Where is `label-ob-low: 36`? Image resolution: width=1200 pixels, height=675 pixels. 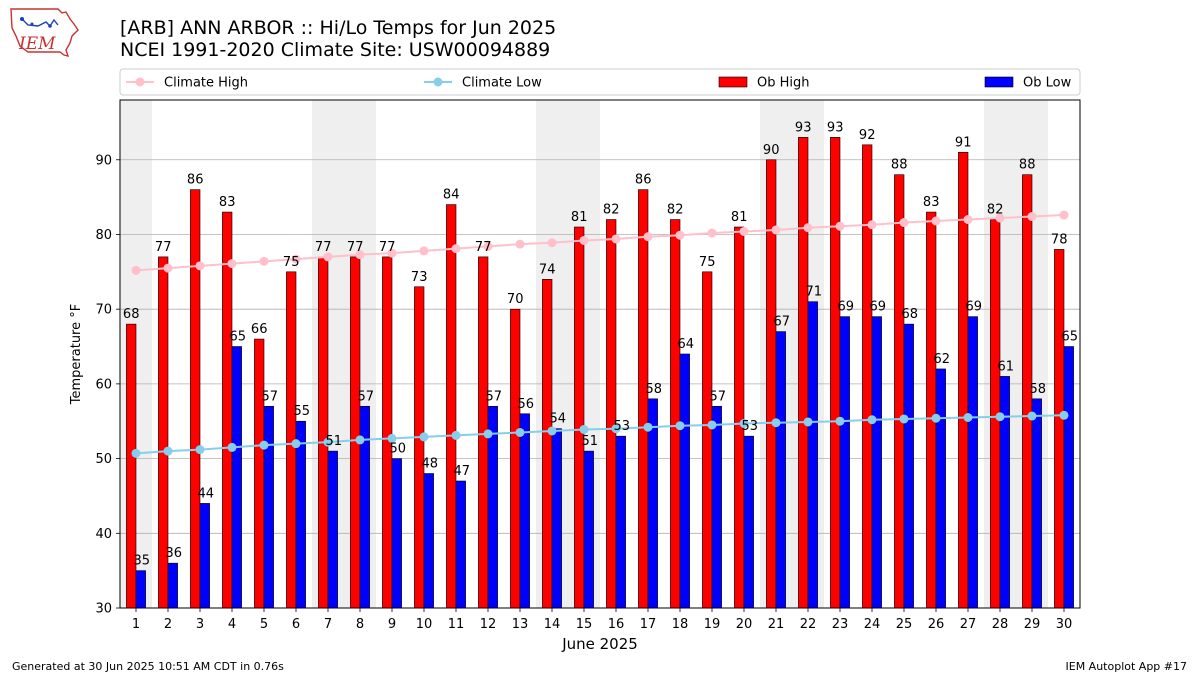 label-ob-low: 36 is located at coordinates (174, 553).